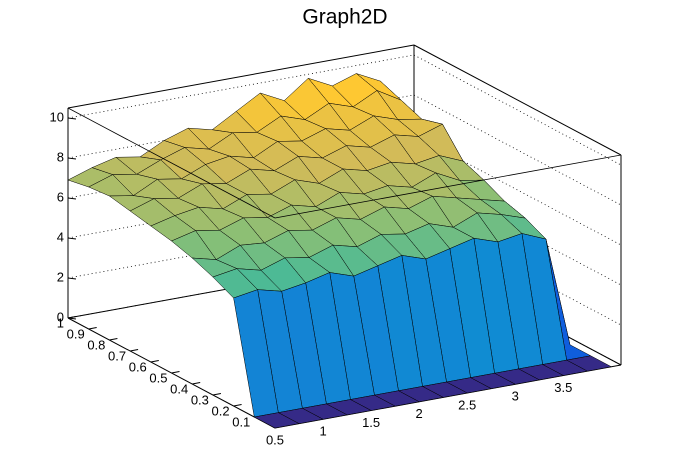 The width and height of the screenshot is (696, 472). I want to click on y-tick-label: 0.6, so click(138, 366).